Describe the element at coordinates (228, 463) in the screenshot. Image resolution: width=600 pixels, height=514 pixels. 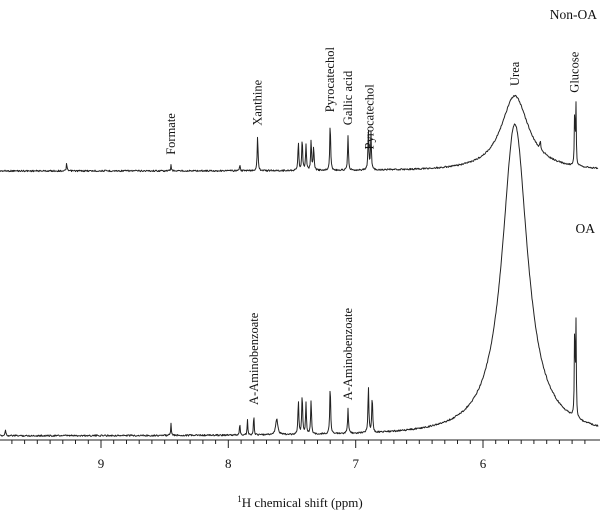
I see `x-tick-label: 8` at that location.